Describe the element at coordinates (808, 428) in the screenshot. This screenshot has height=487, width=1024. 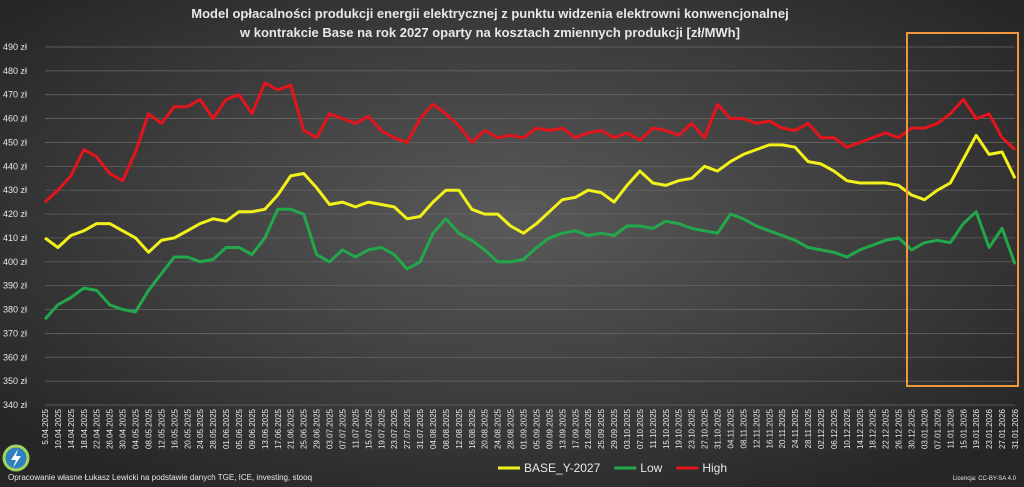
I see `x-tick-label: 28.11.2025` at that location.